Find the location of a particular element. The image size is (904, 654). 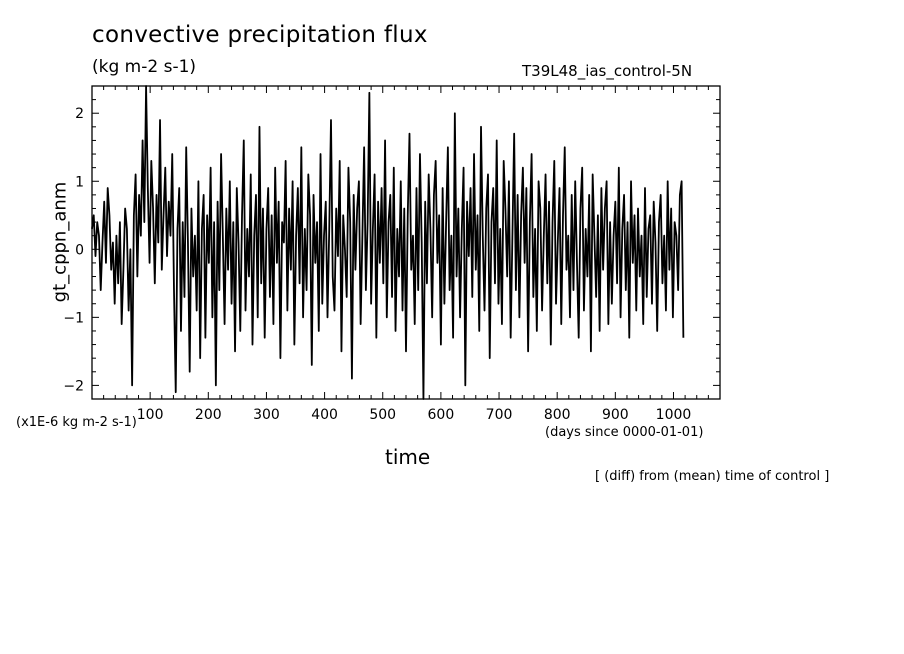

footnote: [ (diff) from (mean) time of control ] is located at coordinates (712, 476).